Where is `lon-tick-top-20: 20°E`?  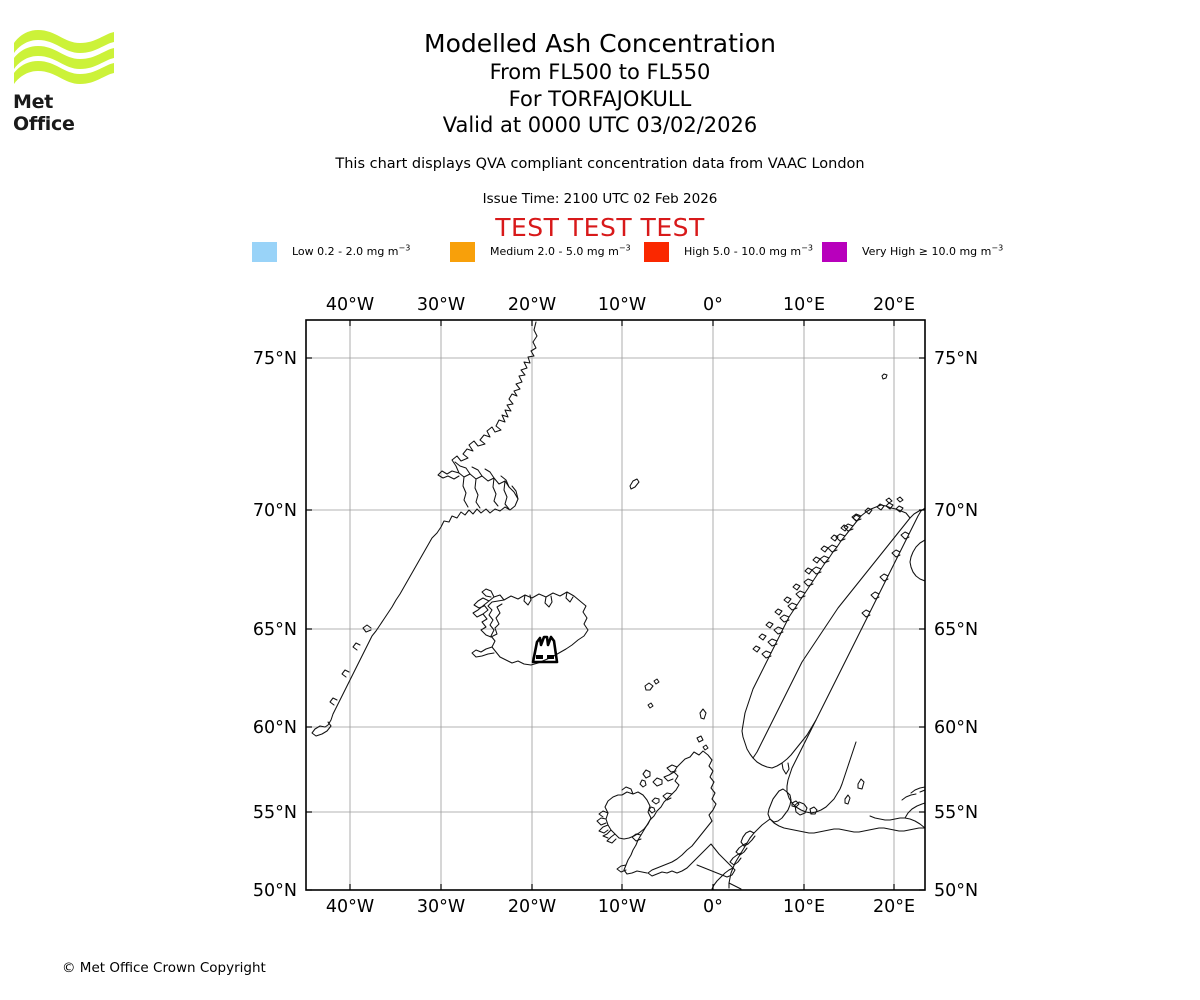 lon-tick-top-20: 20°E is located at coordinates (894, 305).